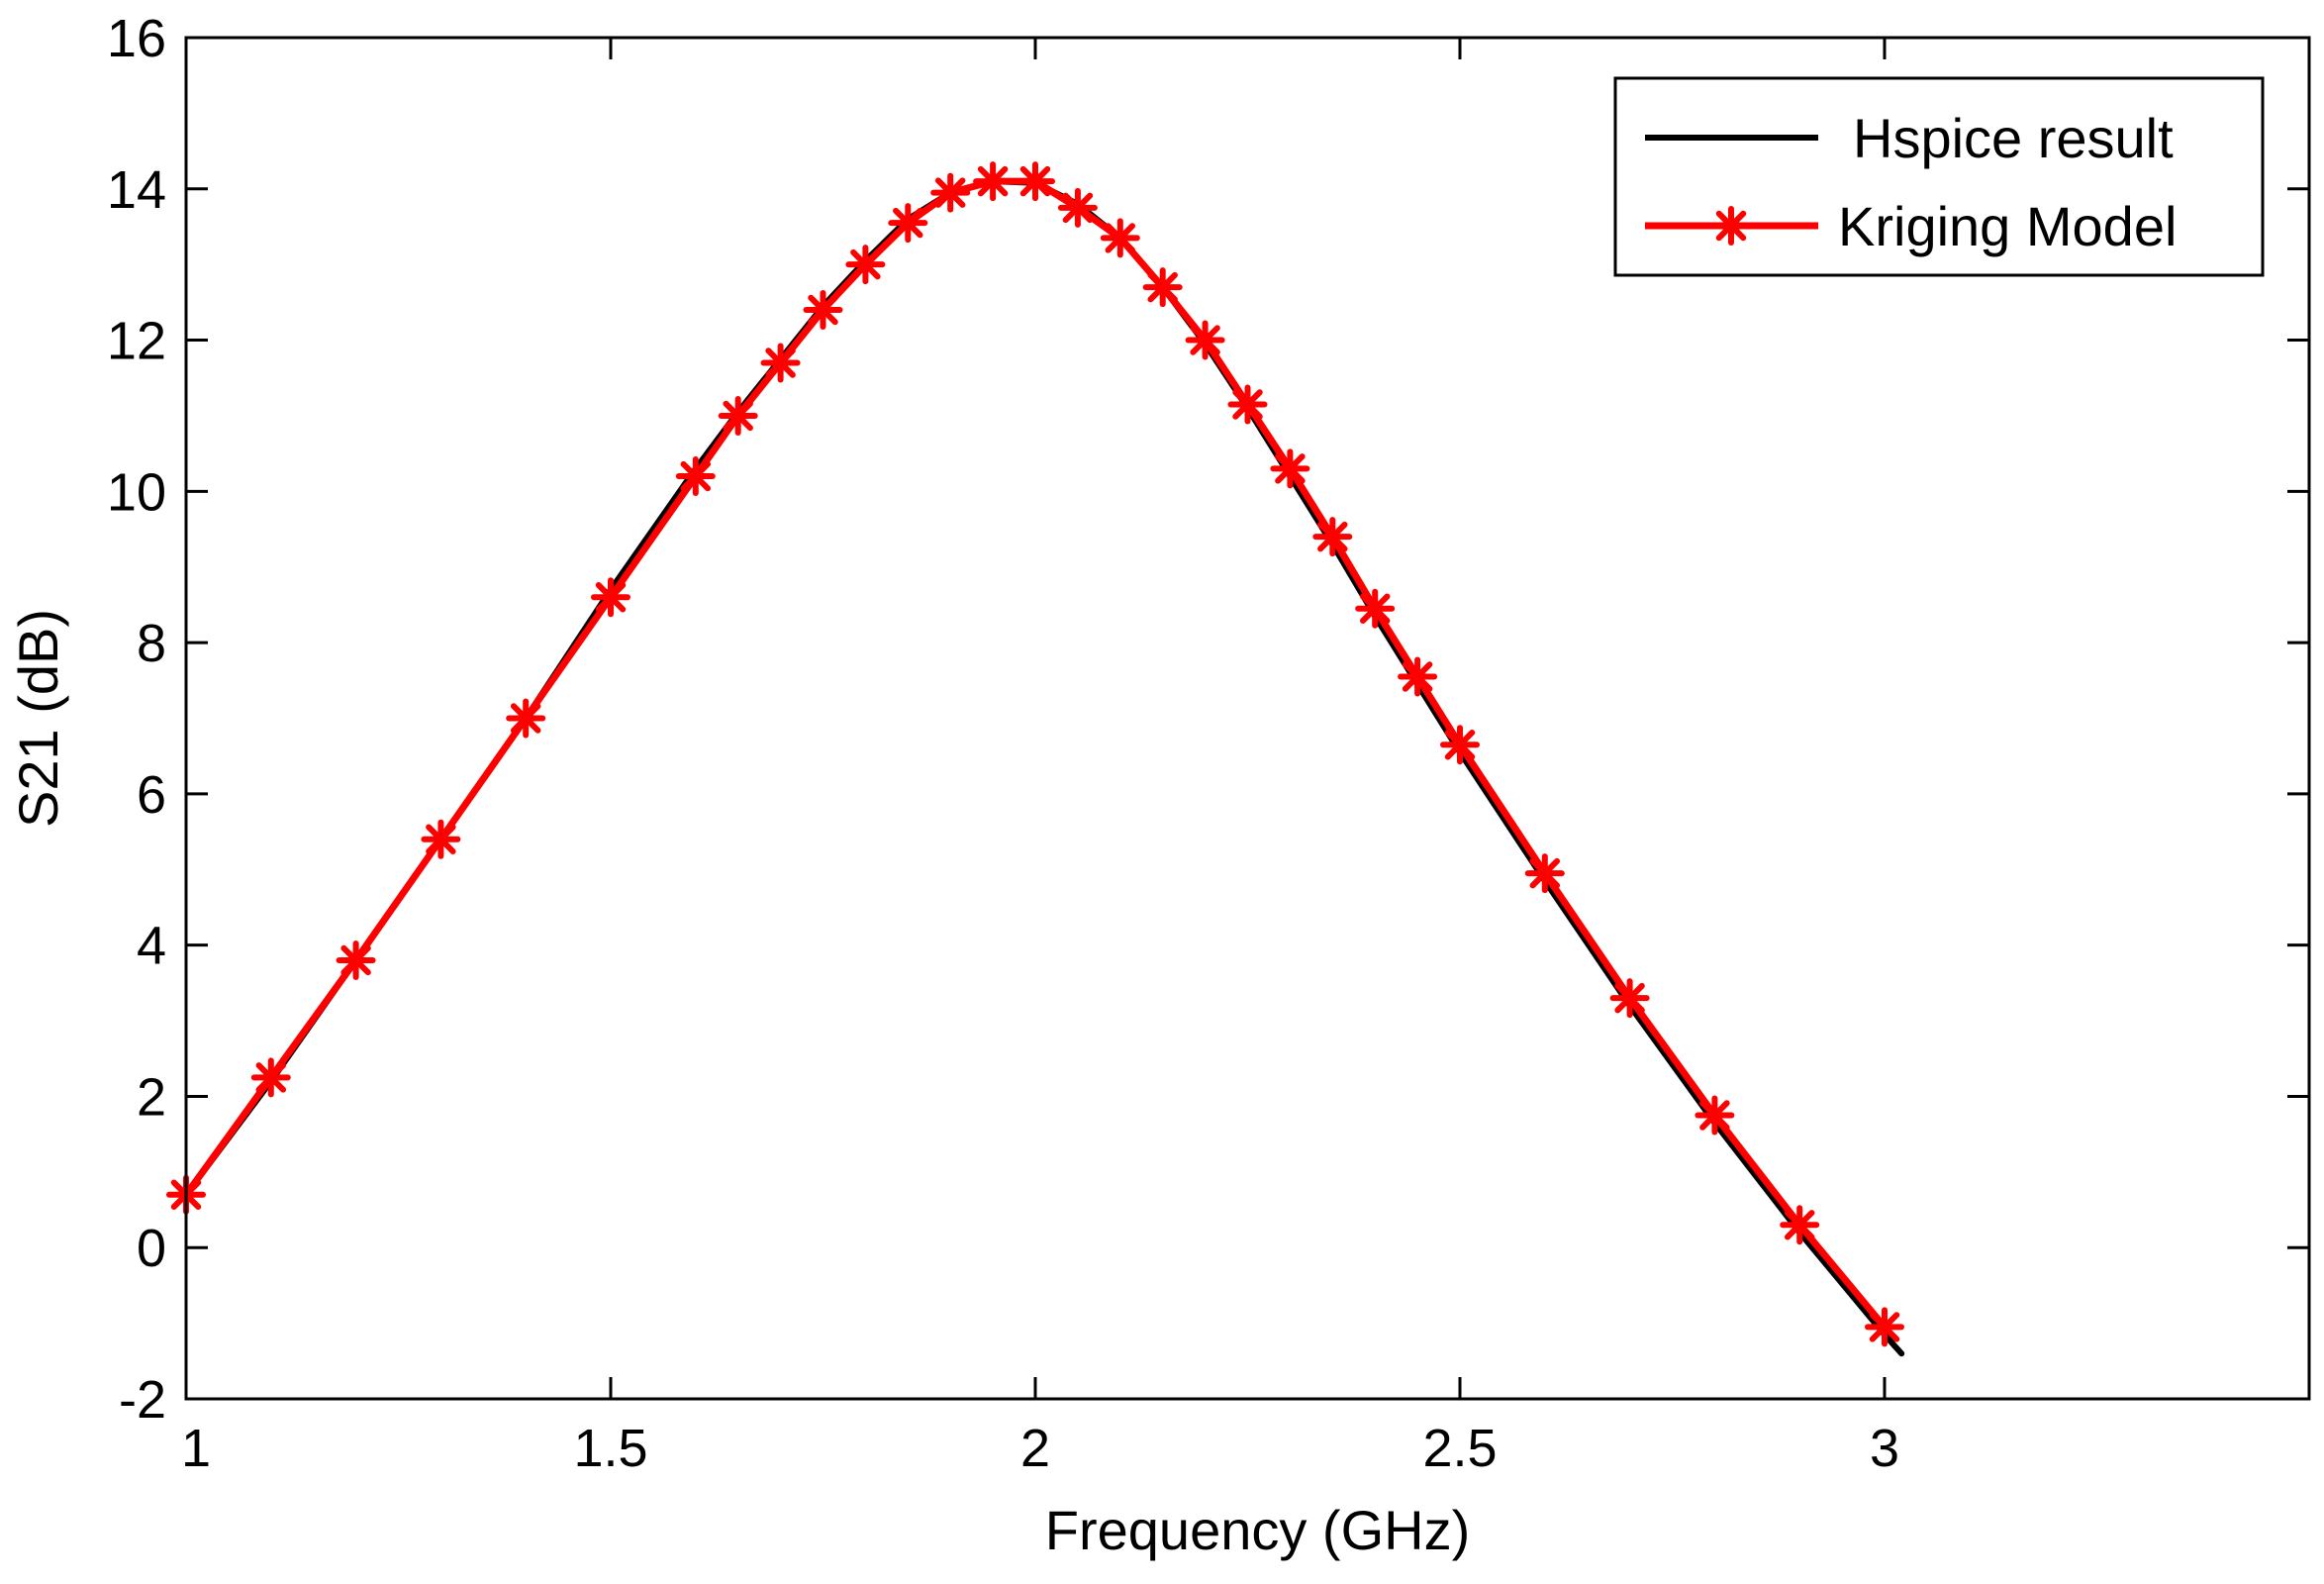 The width and height of the screenshot is (2324, 1584). What do you see at coordinates (152, 795) in the screenshot?
I see `y-tick-label: 6` at bounding box center [152, 795].